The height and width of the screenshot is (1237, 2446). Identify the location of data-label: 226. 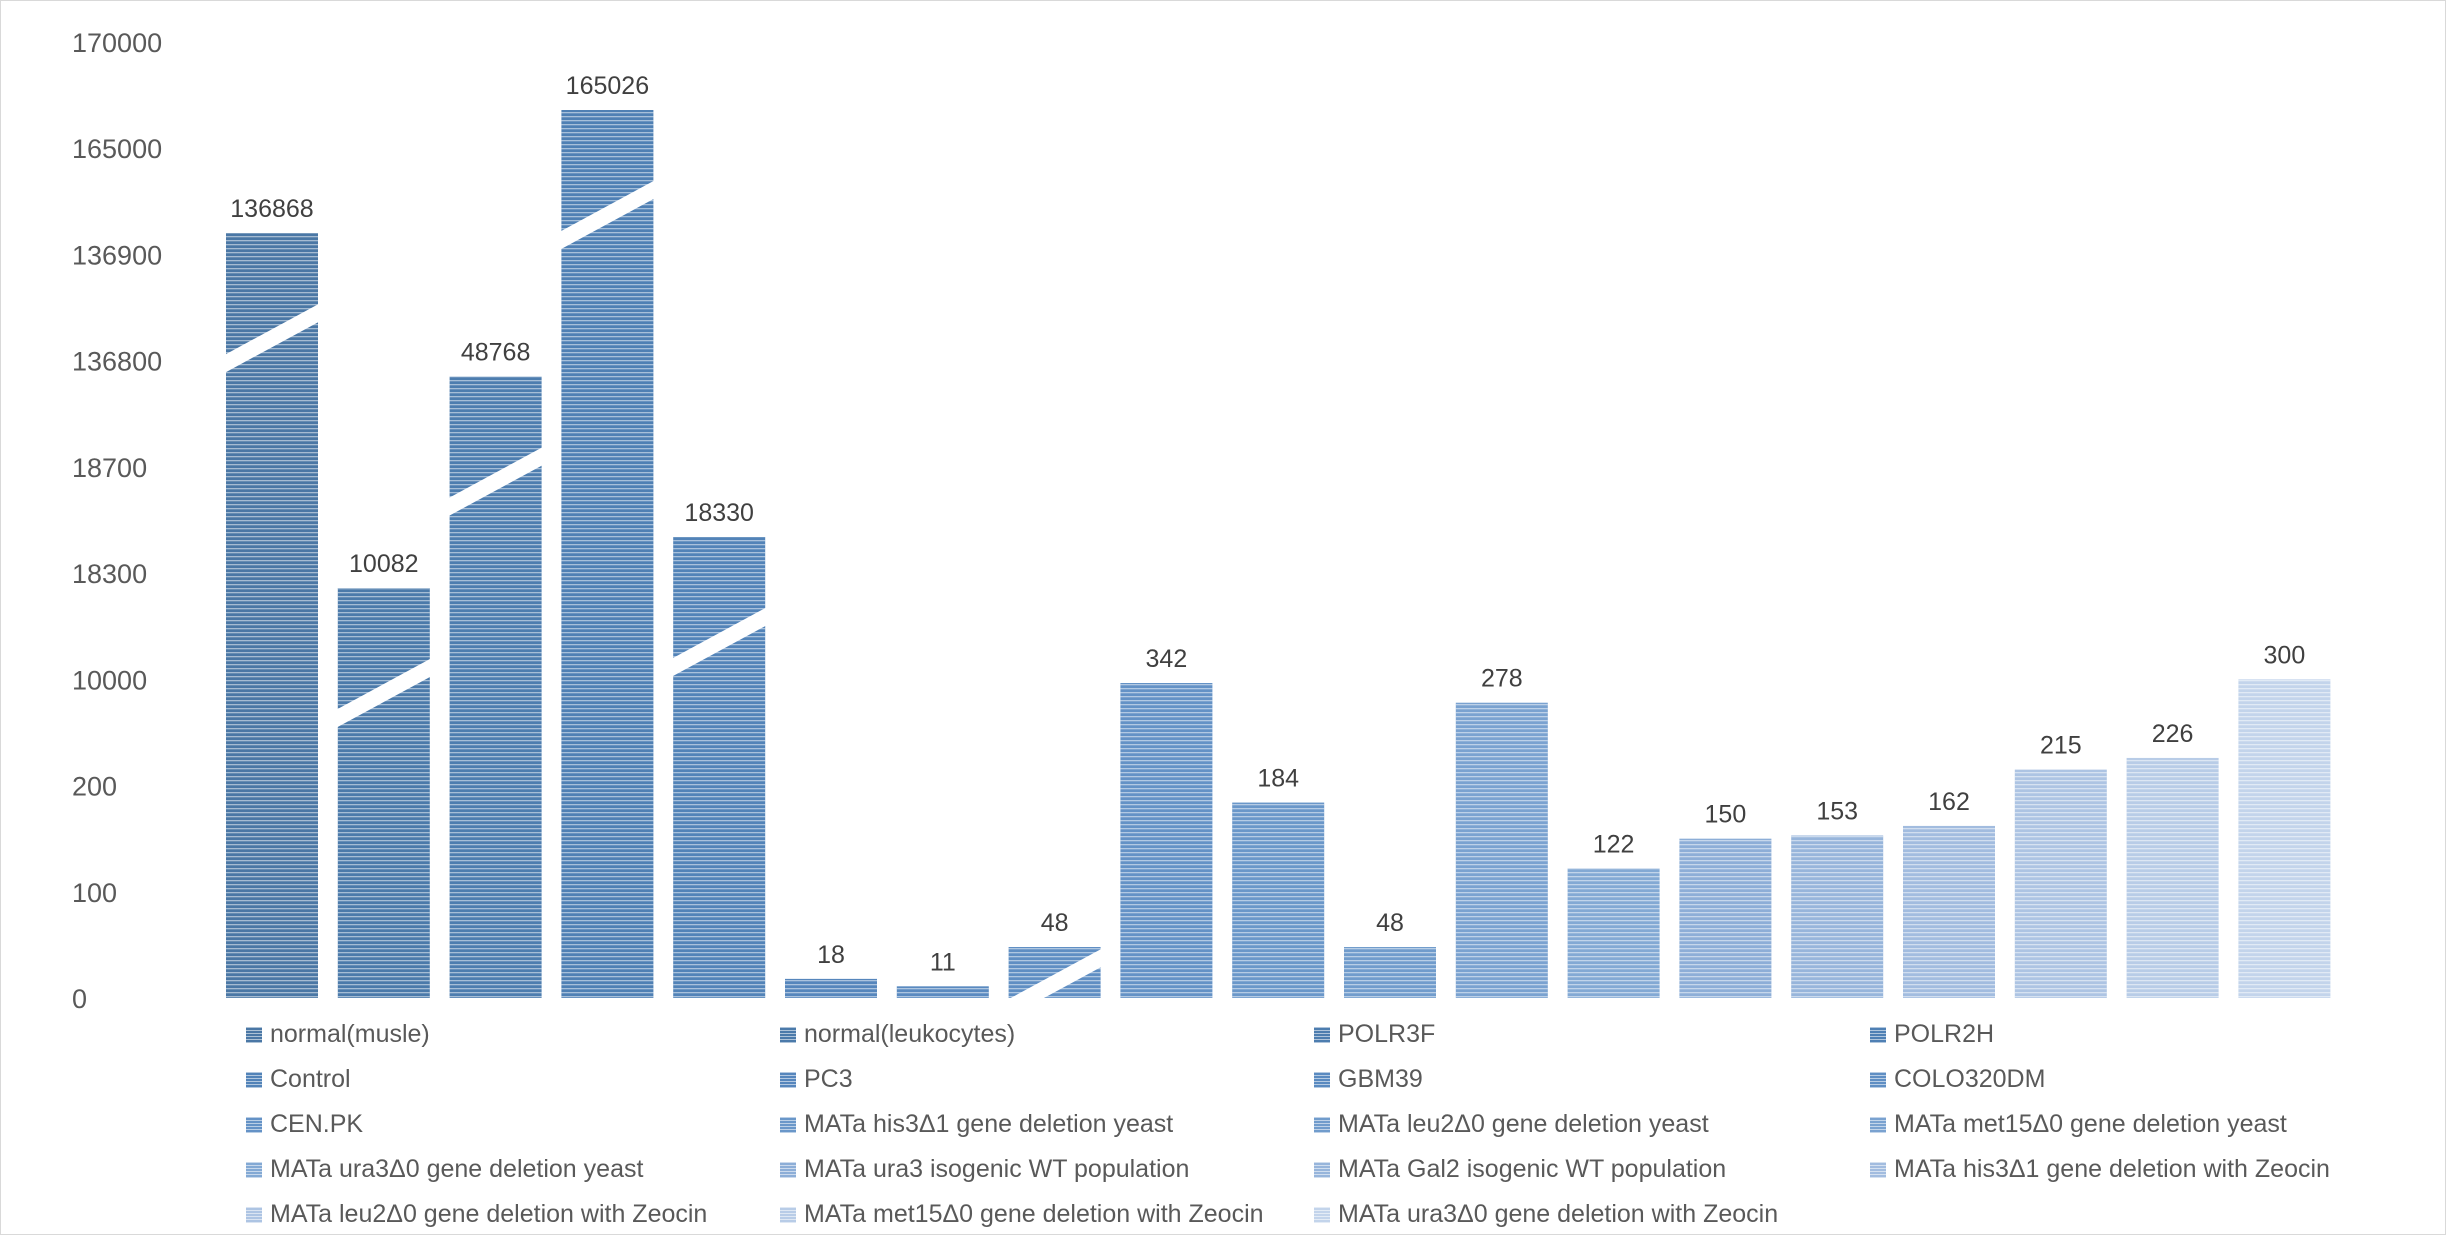
(2173, 734).